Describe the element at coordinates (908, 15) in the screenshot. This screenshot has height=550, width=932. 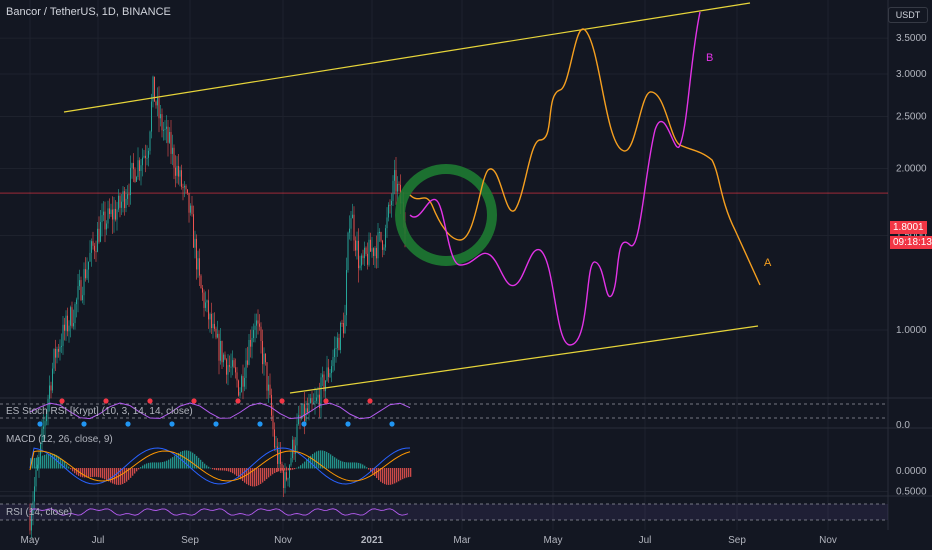
I see `currency-button: USDT` at that location.